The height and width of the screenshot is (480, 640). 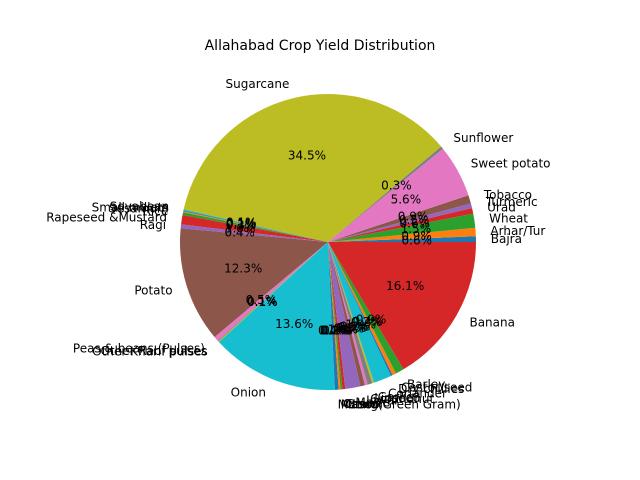 I want to click on percent-label-jowar: 0.5%, so click(x=349, y=328).